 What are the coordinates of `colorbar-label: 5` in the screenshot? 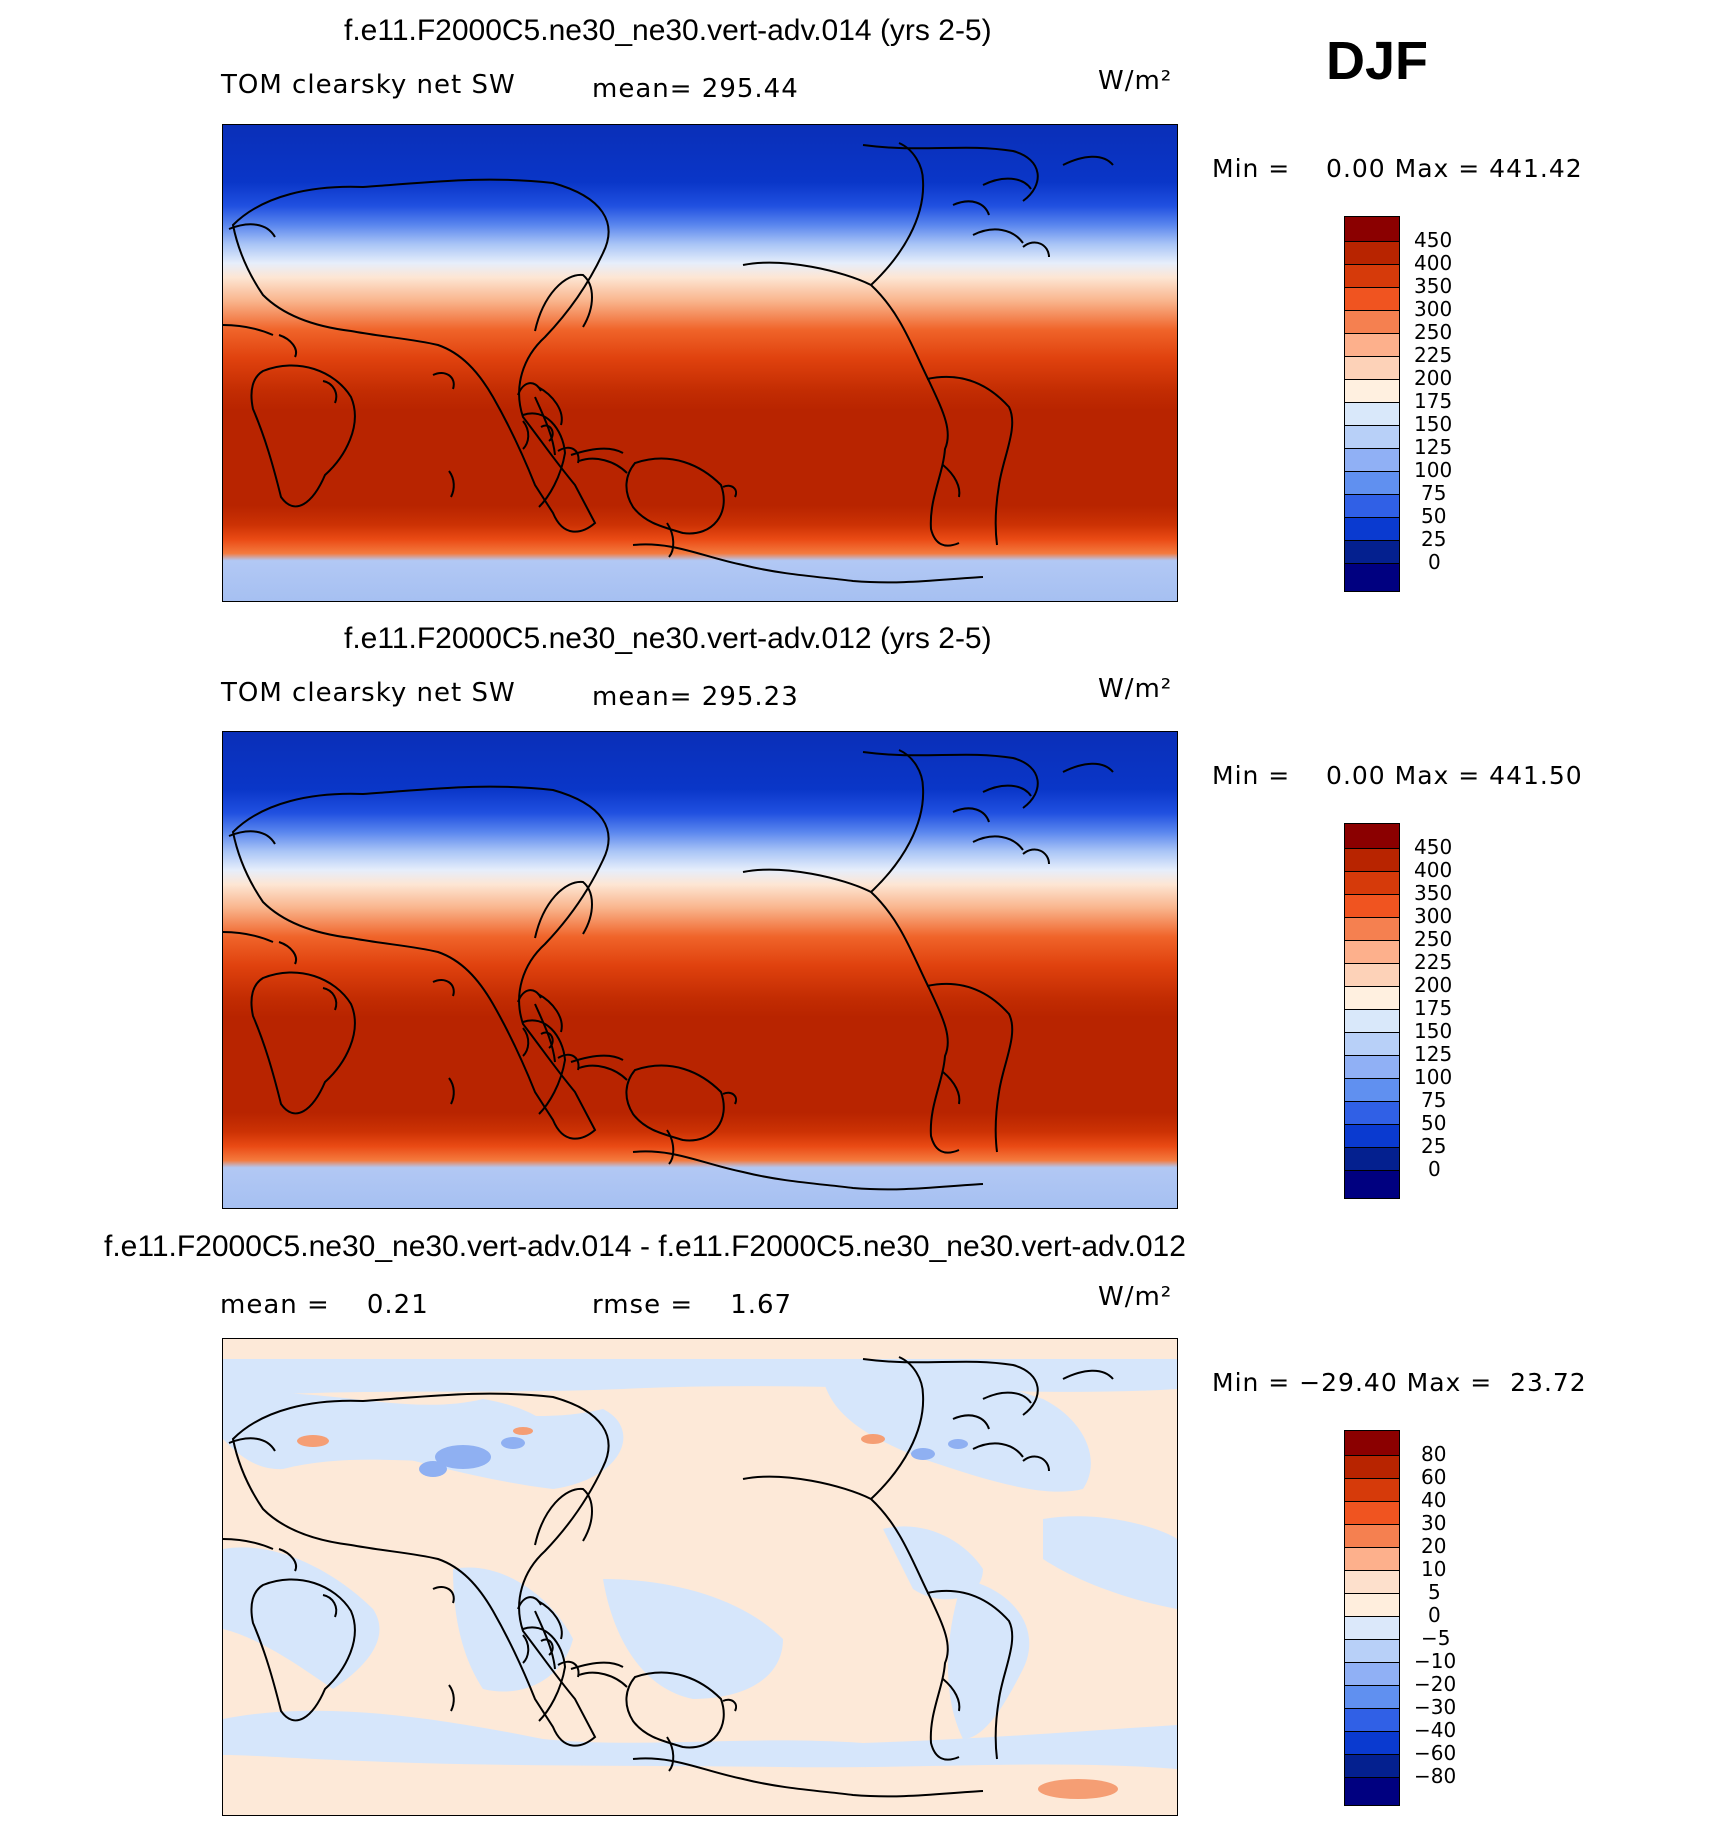 It's located at (1434, 1592).